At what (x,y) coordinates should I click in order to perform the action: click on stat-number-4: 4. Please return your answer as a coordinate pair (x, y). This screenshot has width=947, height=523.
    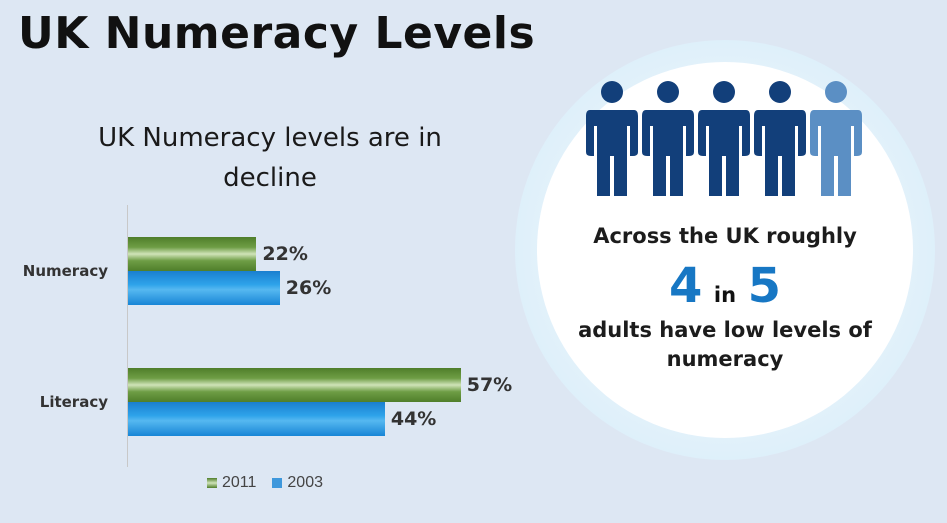
    Looking at the image, I should click on (685, 286).